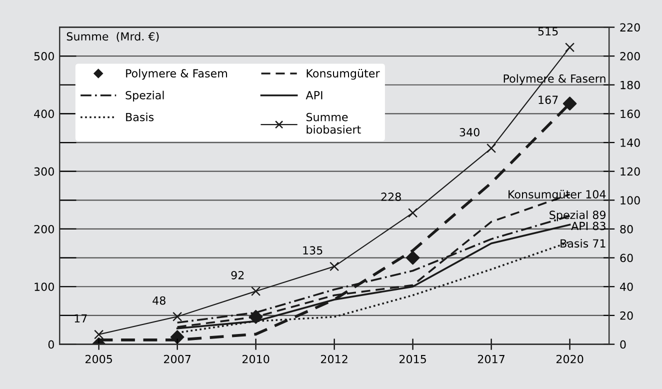 Image resolution: width=662 pixels, height=389 pixels. Describe the element at coordinates (630, 200) in the screenshot. I see `y2-tick-label: 100` at that location.